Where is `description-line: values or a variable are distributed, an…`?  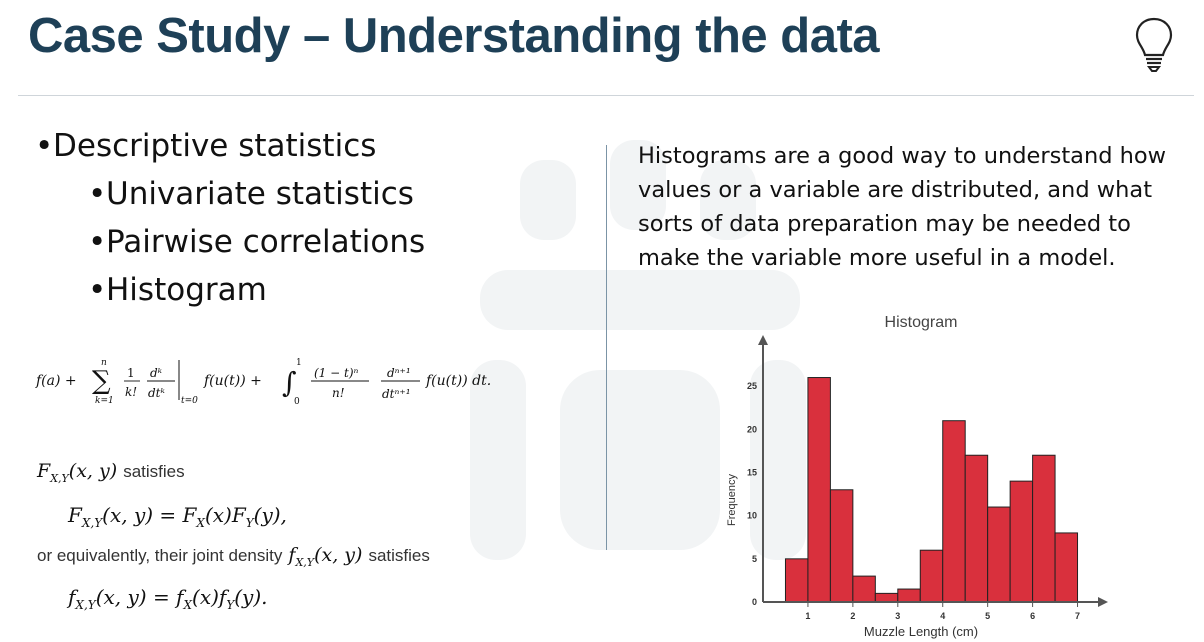
description-line: values or a variable are distributed, an… is located at coordinates (895, 190).